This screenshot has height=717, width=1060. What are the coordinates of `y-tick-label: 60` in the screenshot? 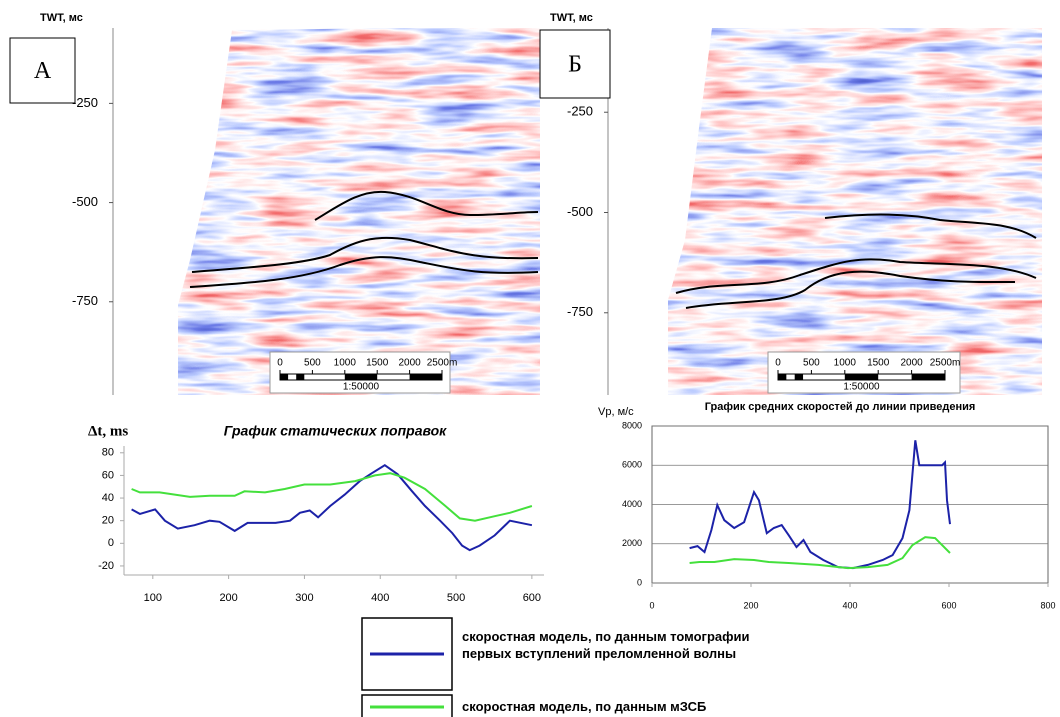 It's located at (108, 475).